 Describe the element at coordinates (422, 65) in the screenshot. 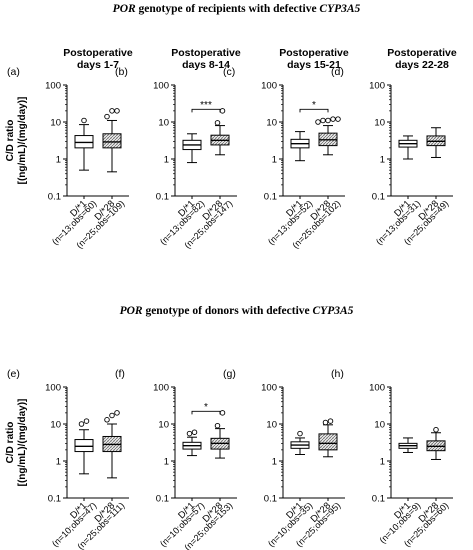

I see `panel-title-line: days 22-28` at that location.